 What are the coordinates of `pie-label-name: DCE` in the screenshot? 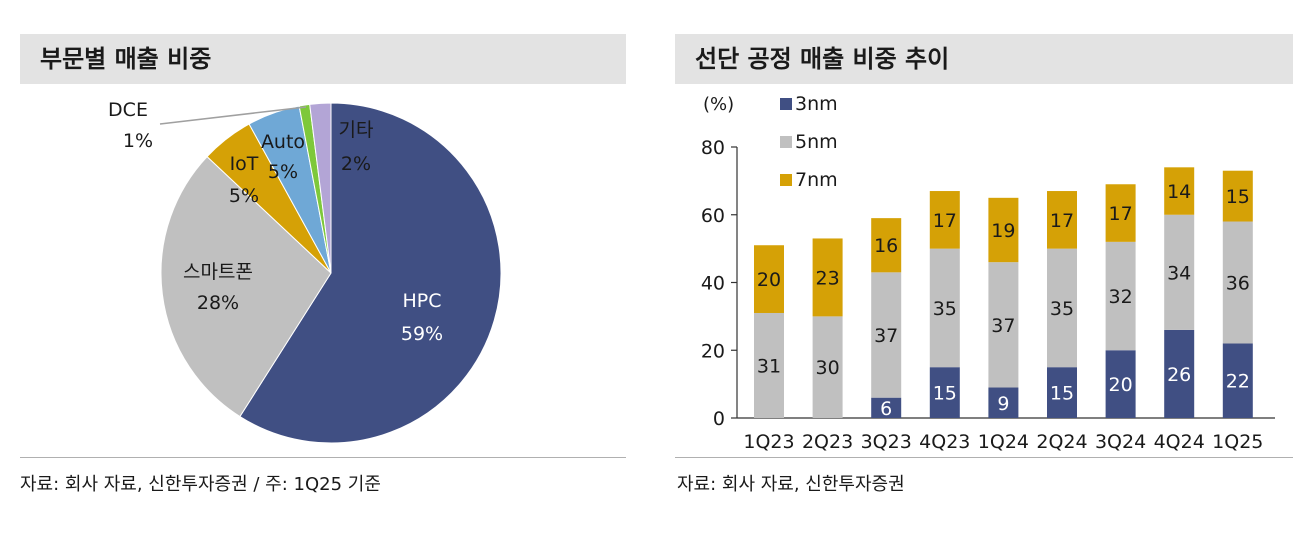 It's located at (128, 110).